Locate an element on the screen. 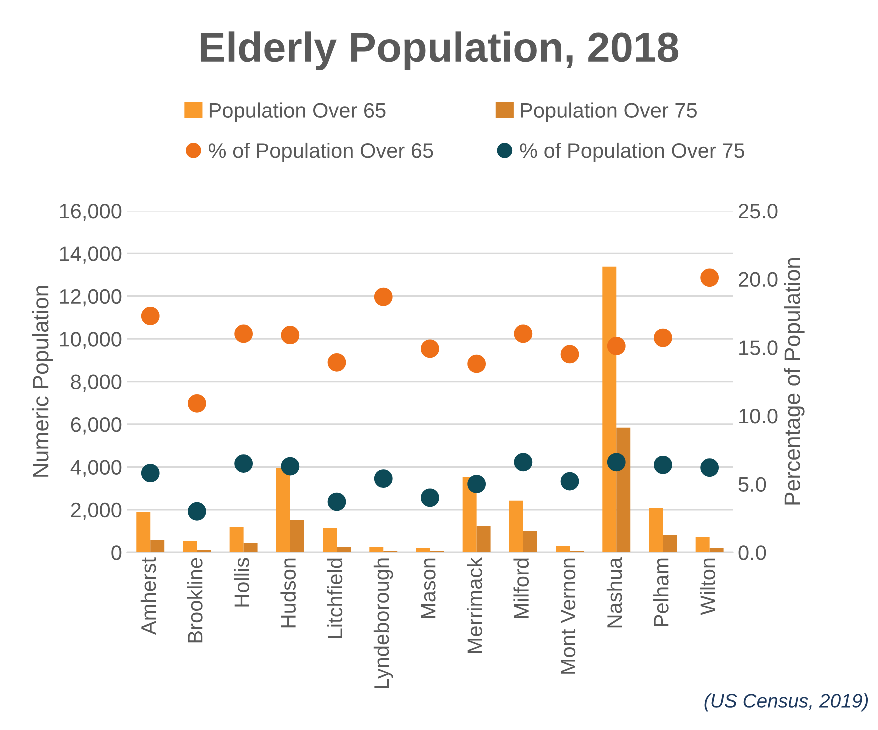 Image resolution: width=878 pixels, height=730 pixels. y-tick-label: 10,000 is located at coordinates (91, 341).